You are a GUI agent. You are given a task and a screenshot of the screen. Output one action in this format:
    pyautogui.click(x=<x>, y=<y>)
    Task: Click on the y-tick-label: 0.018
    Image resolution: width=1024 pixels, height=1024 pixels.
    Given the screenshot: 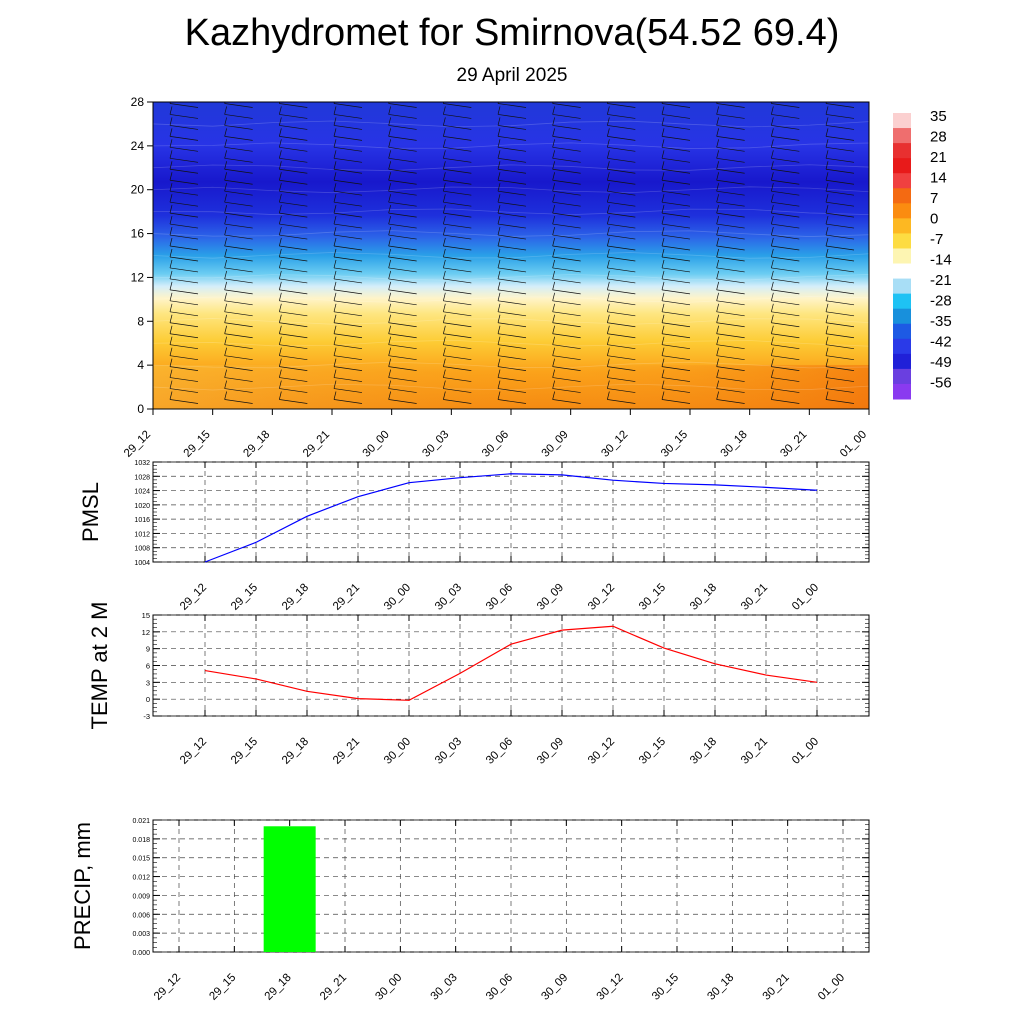 What is the action you would take?
    pyautogui.click(x=141, y=840)
    